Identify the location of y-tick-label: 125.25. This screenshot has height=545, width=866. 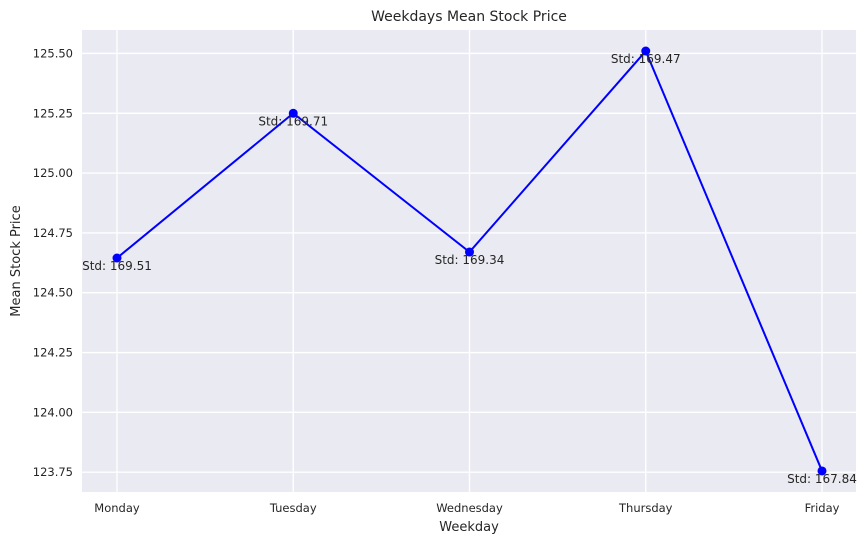
(53, 113).